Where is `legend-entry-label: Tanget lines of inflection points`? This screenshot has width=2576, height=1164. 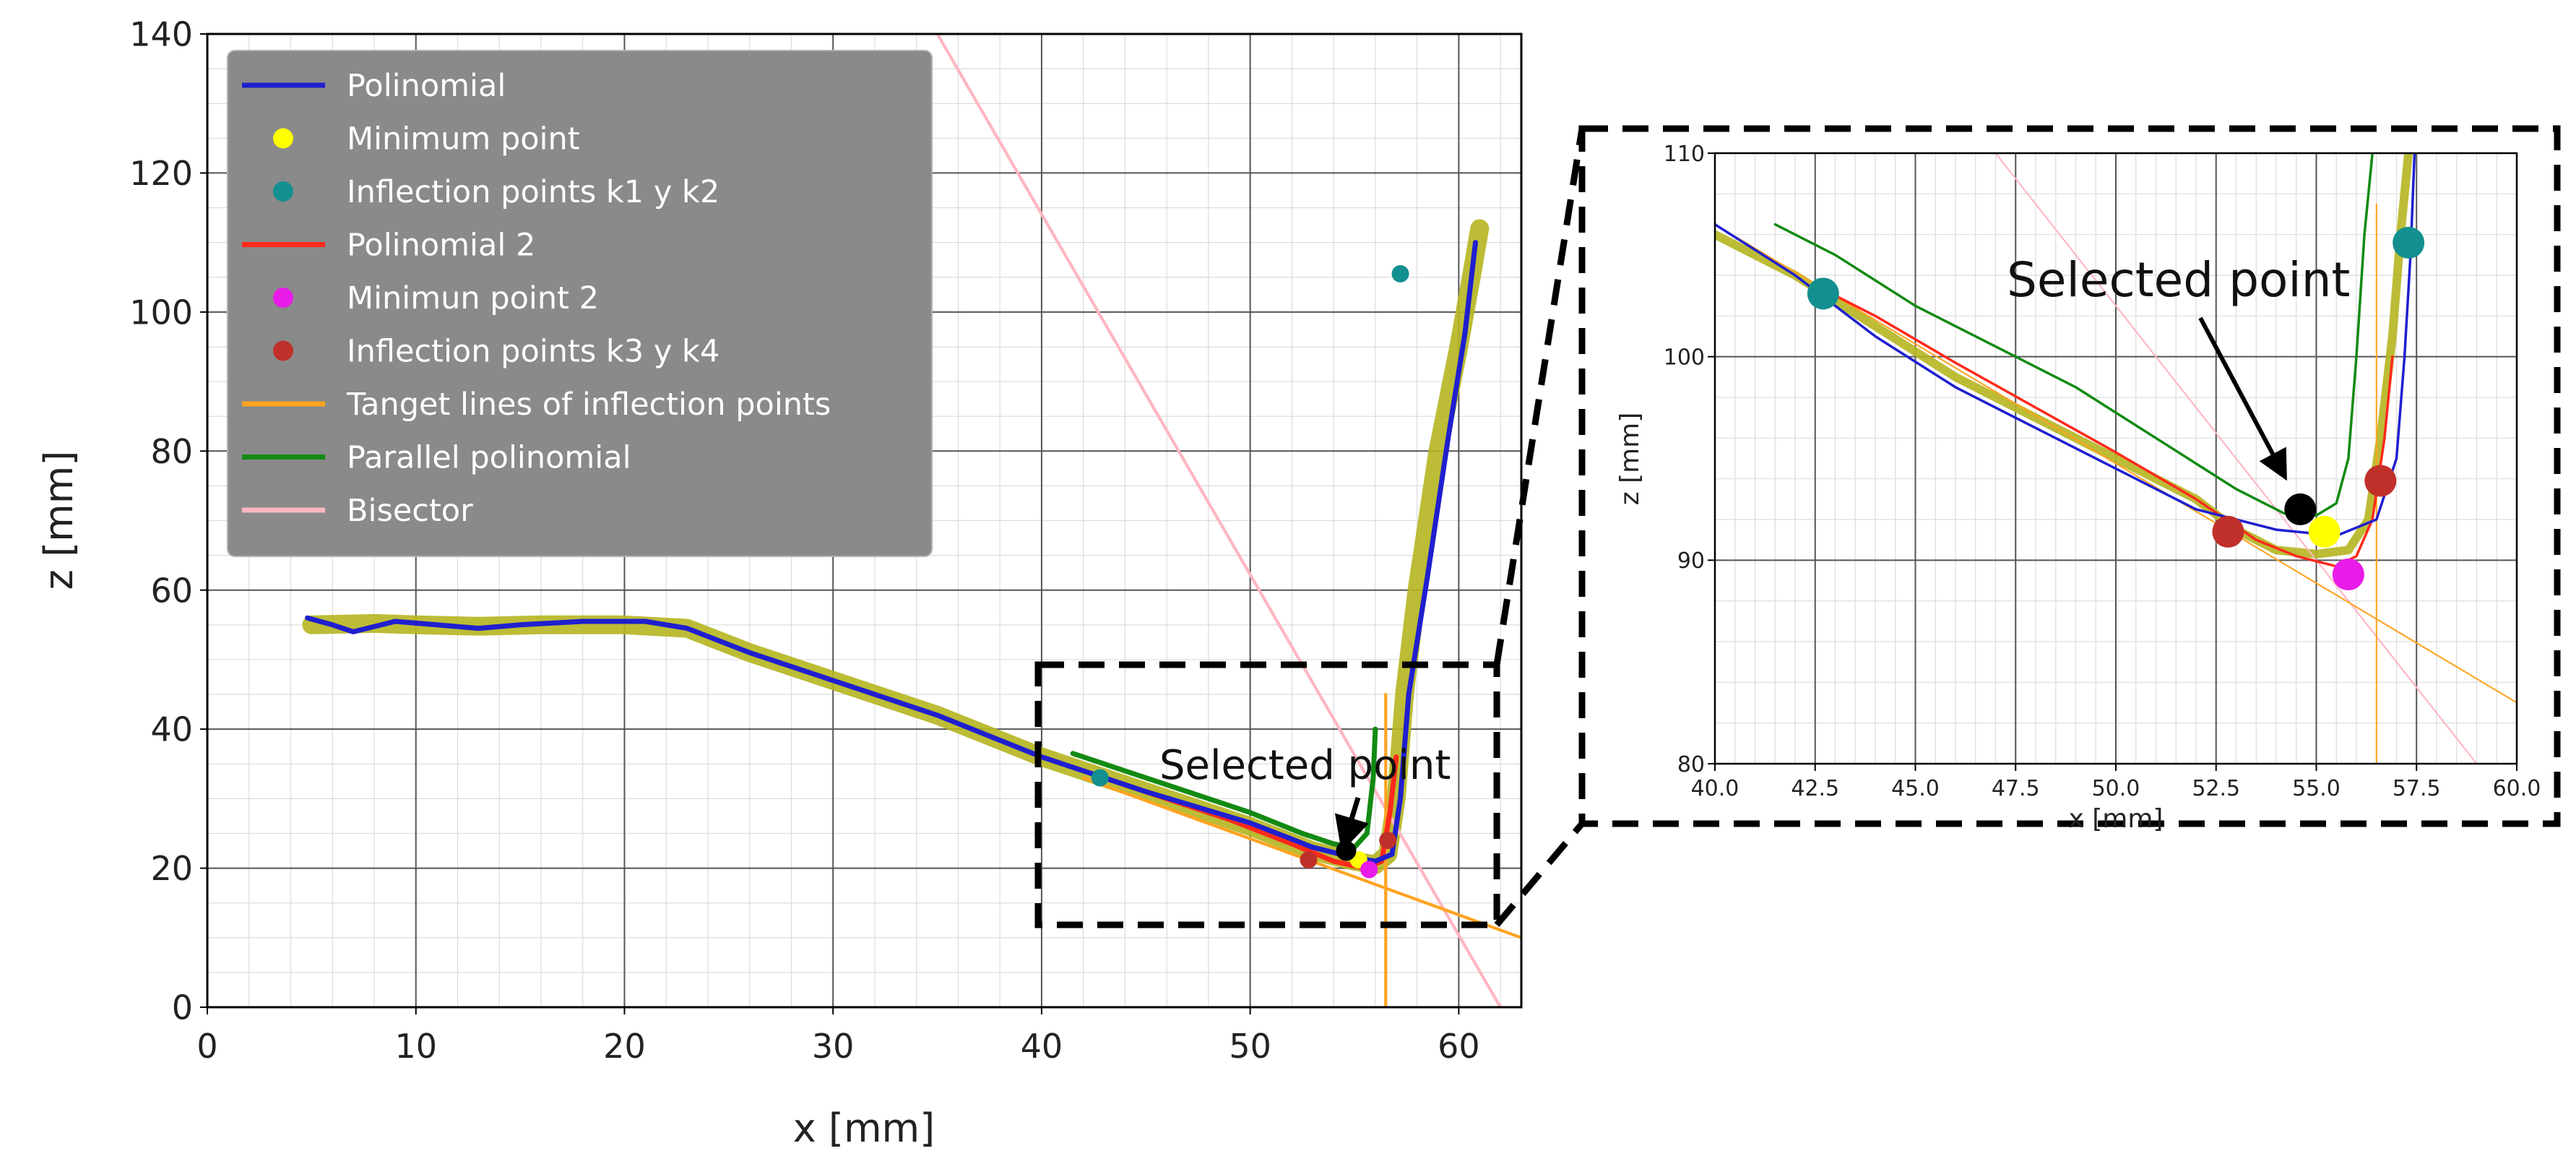
legend-entry-label: Tanget lines of inflection points is located at coordinates (588, 405).